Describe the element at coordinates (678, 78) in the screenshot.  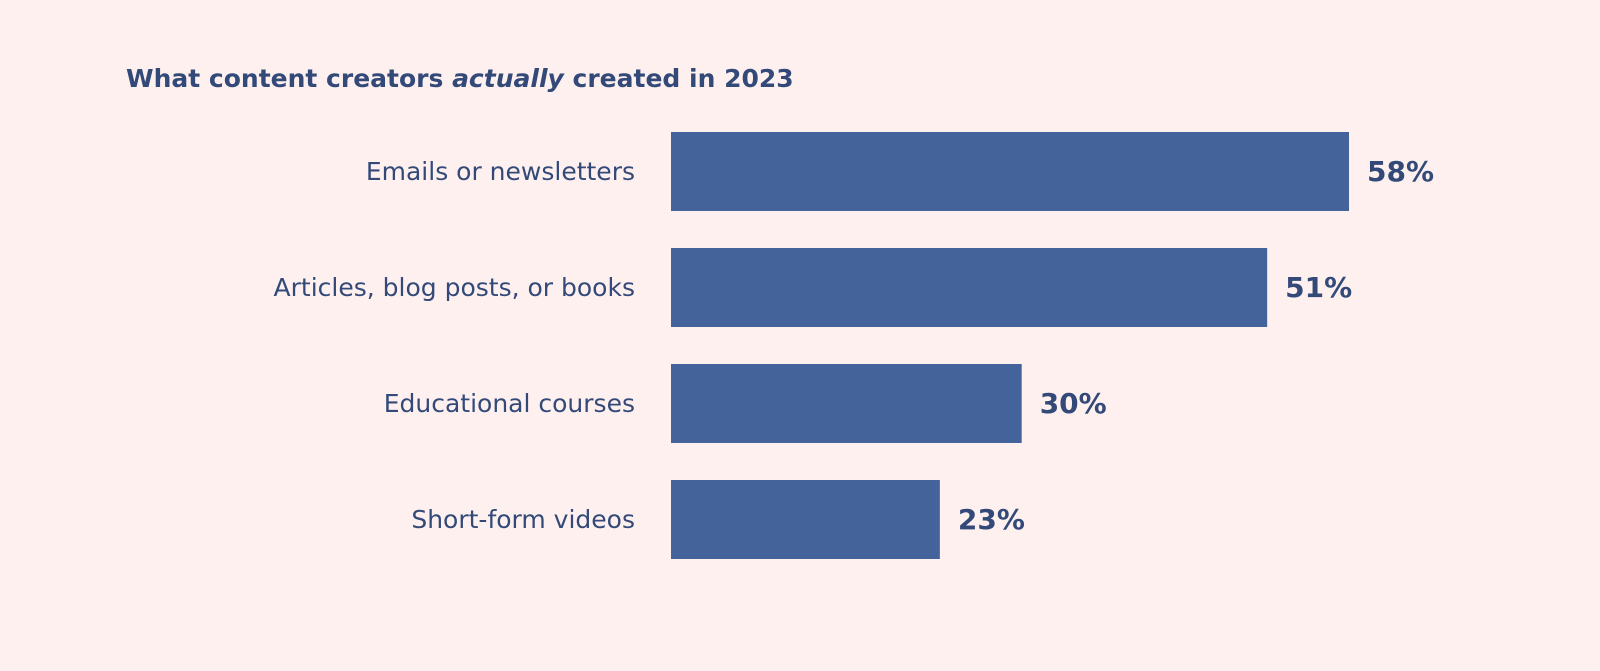
I see `title-text-end: created in 2023` at that location.